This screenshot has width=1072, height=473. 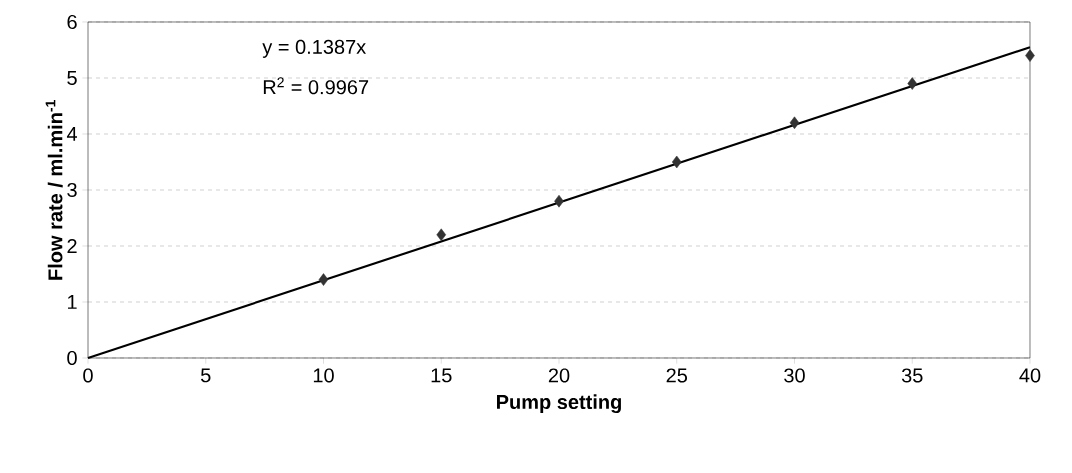 I want to click on x-tick-label: 20, so click(x=559, y=375).